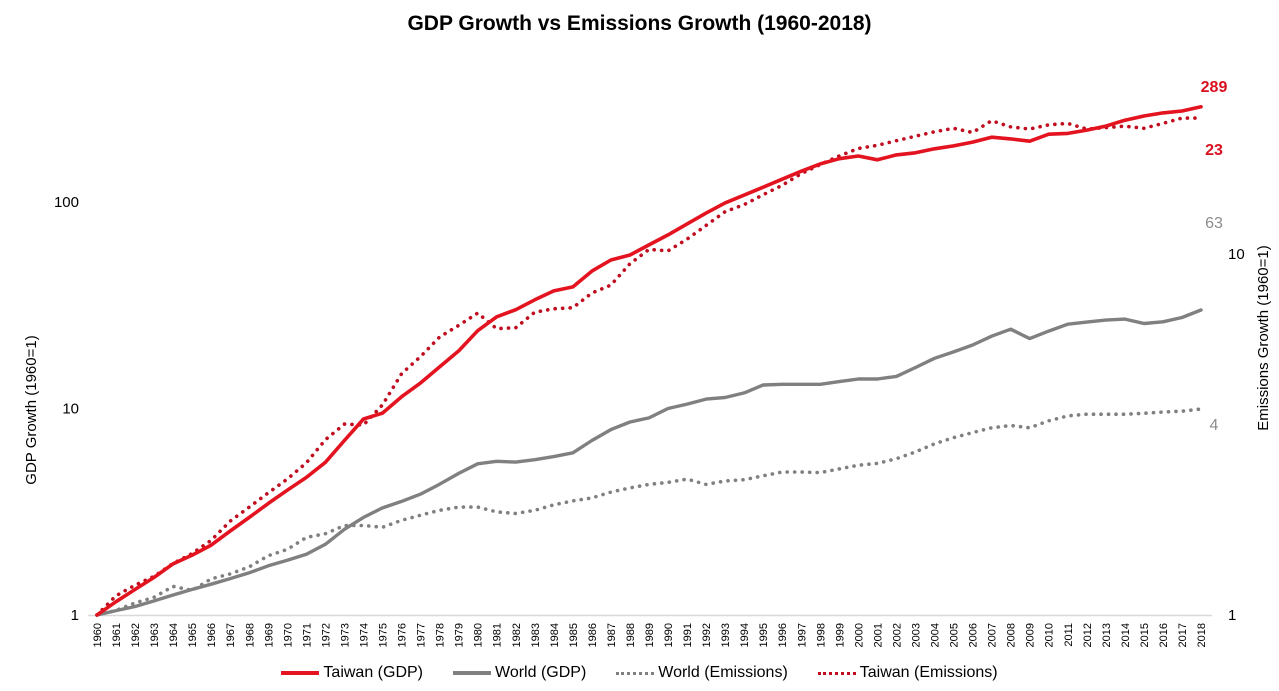 The height and width of the screenshot is (691, 1279). Describe the element at coordinates (422, 635) in the screenshot. I see `x-tick-label: 1977` at that location.